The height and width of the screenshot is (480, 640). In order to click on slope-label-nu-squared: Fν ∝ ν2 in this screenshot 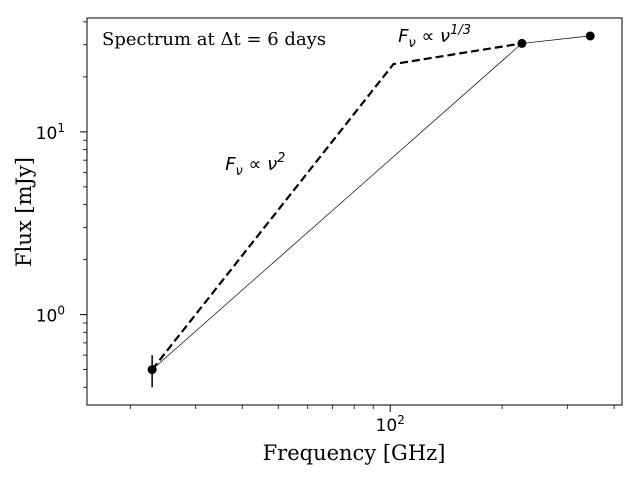, I will do `click(255, 165)`.